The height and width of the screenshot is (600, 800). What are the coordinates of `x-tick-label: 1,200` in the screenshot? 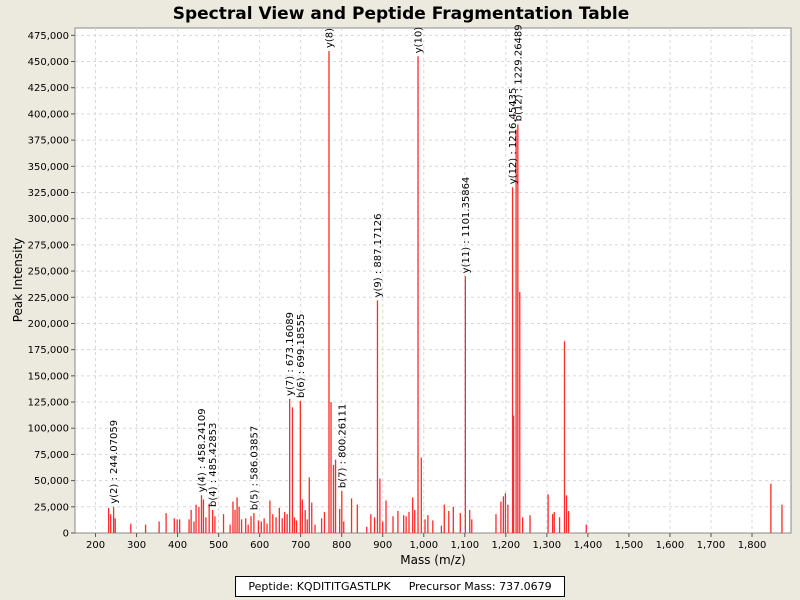 It's located at (506, 545).